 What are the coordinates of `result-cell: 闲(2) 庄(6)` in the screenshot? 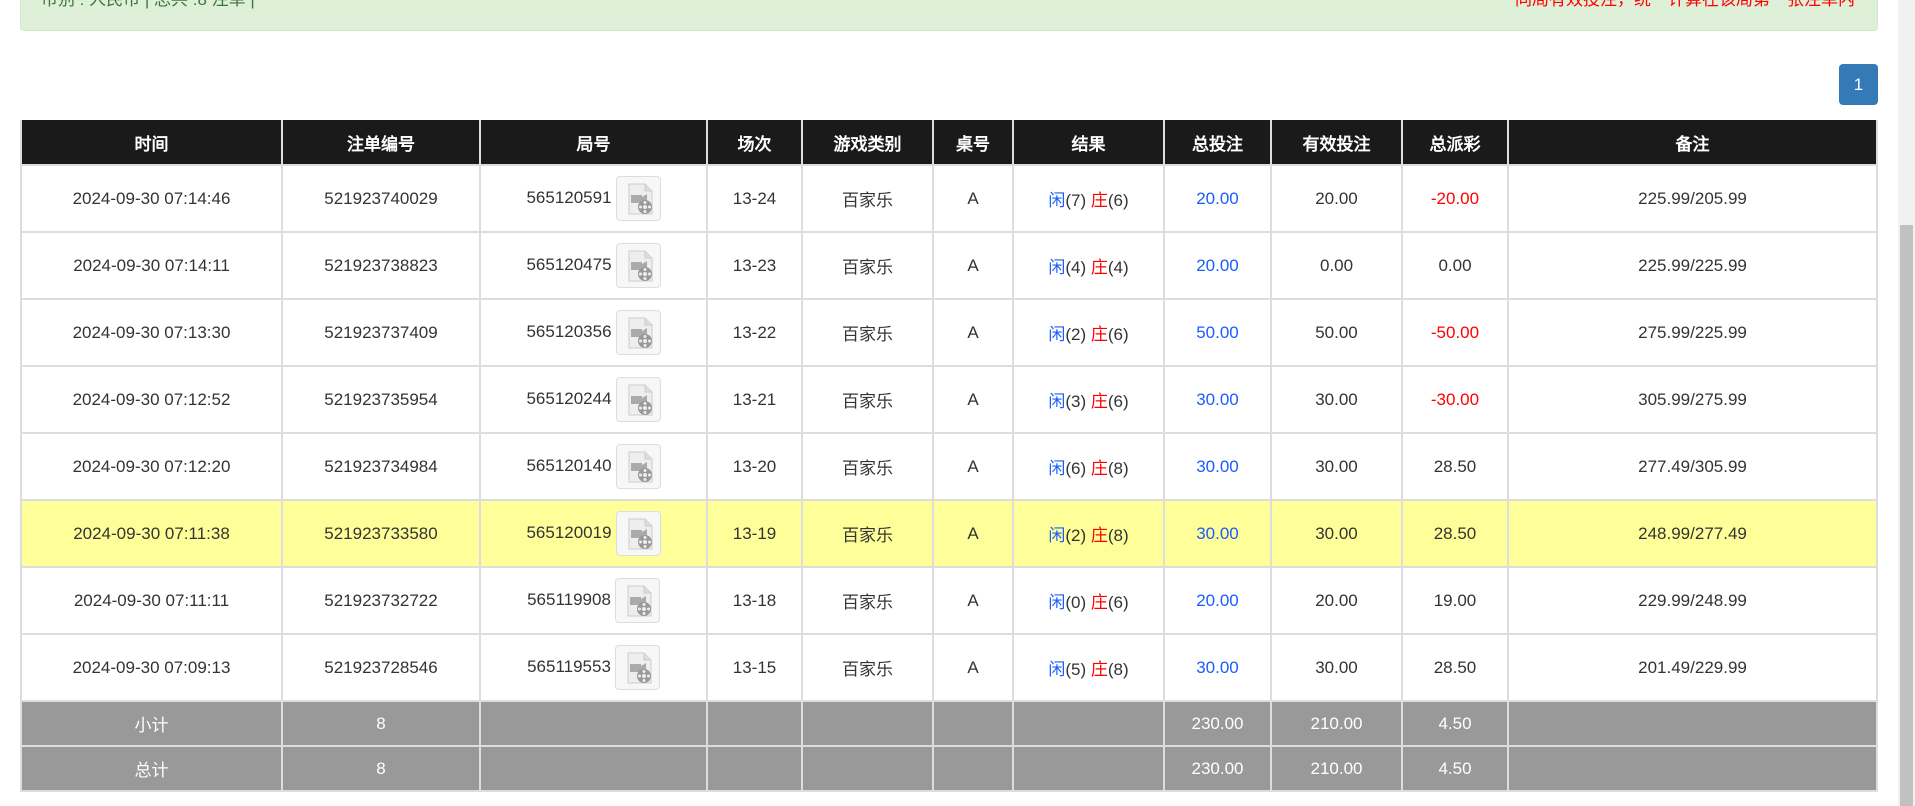 It's located at (1088, 332).